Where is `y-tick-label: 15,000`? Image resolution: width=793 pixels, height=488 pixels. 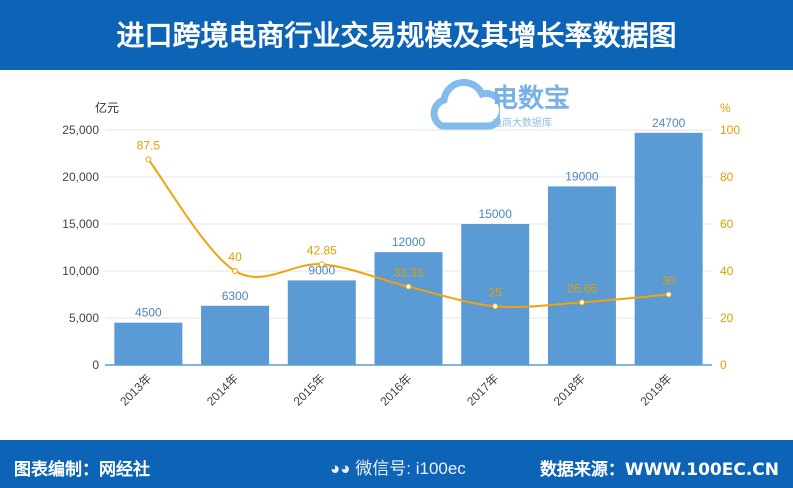 y-tick-label: 15,000 is located at coordinates (80, 224).